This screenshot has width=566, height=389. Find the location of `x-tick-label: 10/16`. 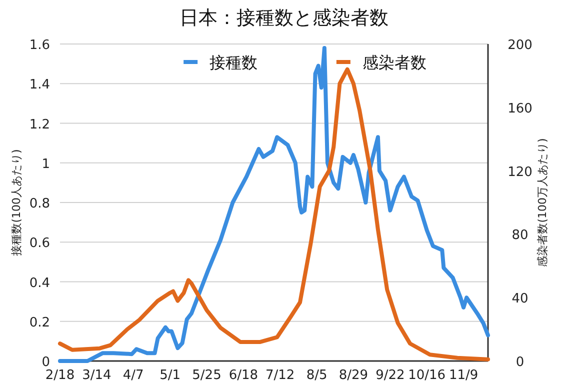

x-tick-label: 10/16 is located at coordinates (427, 375).